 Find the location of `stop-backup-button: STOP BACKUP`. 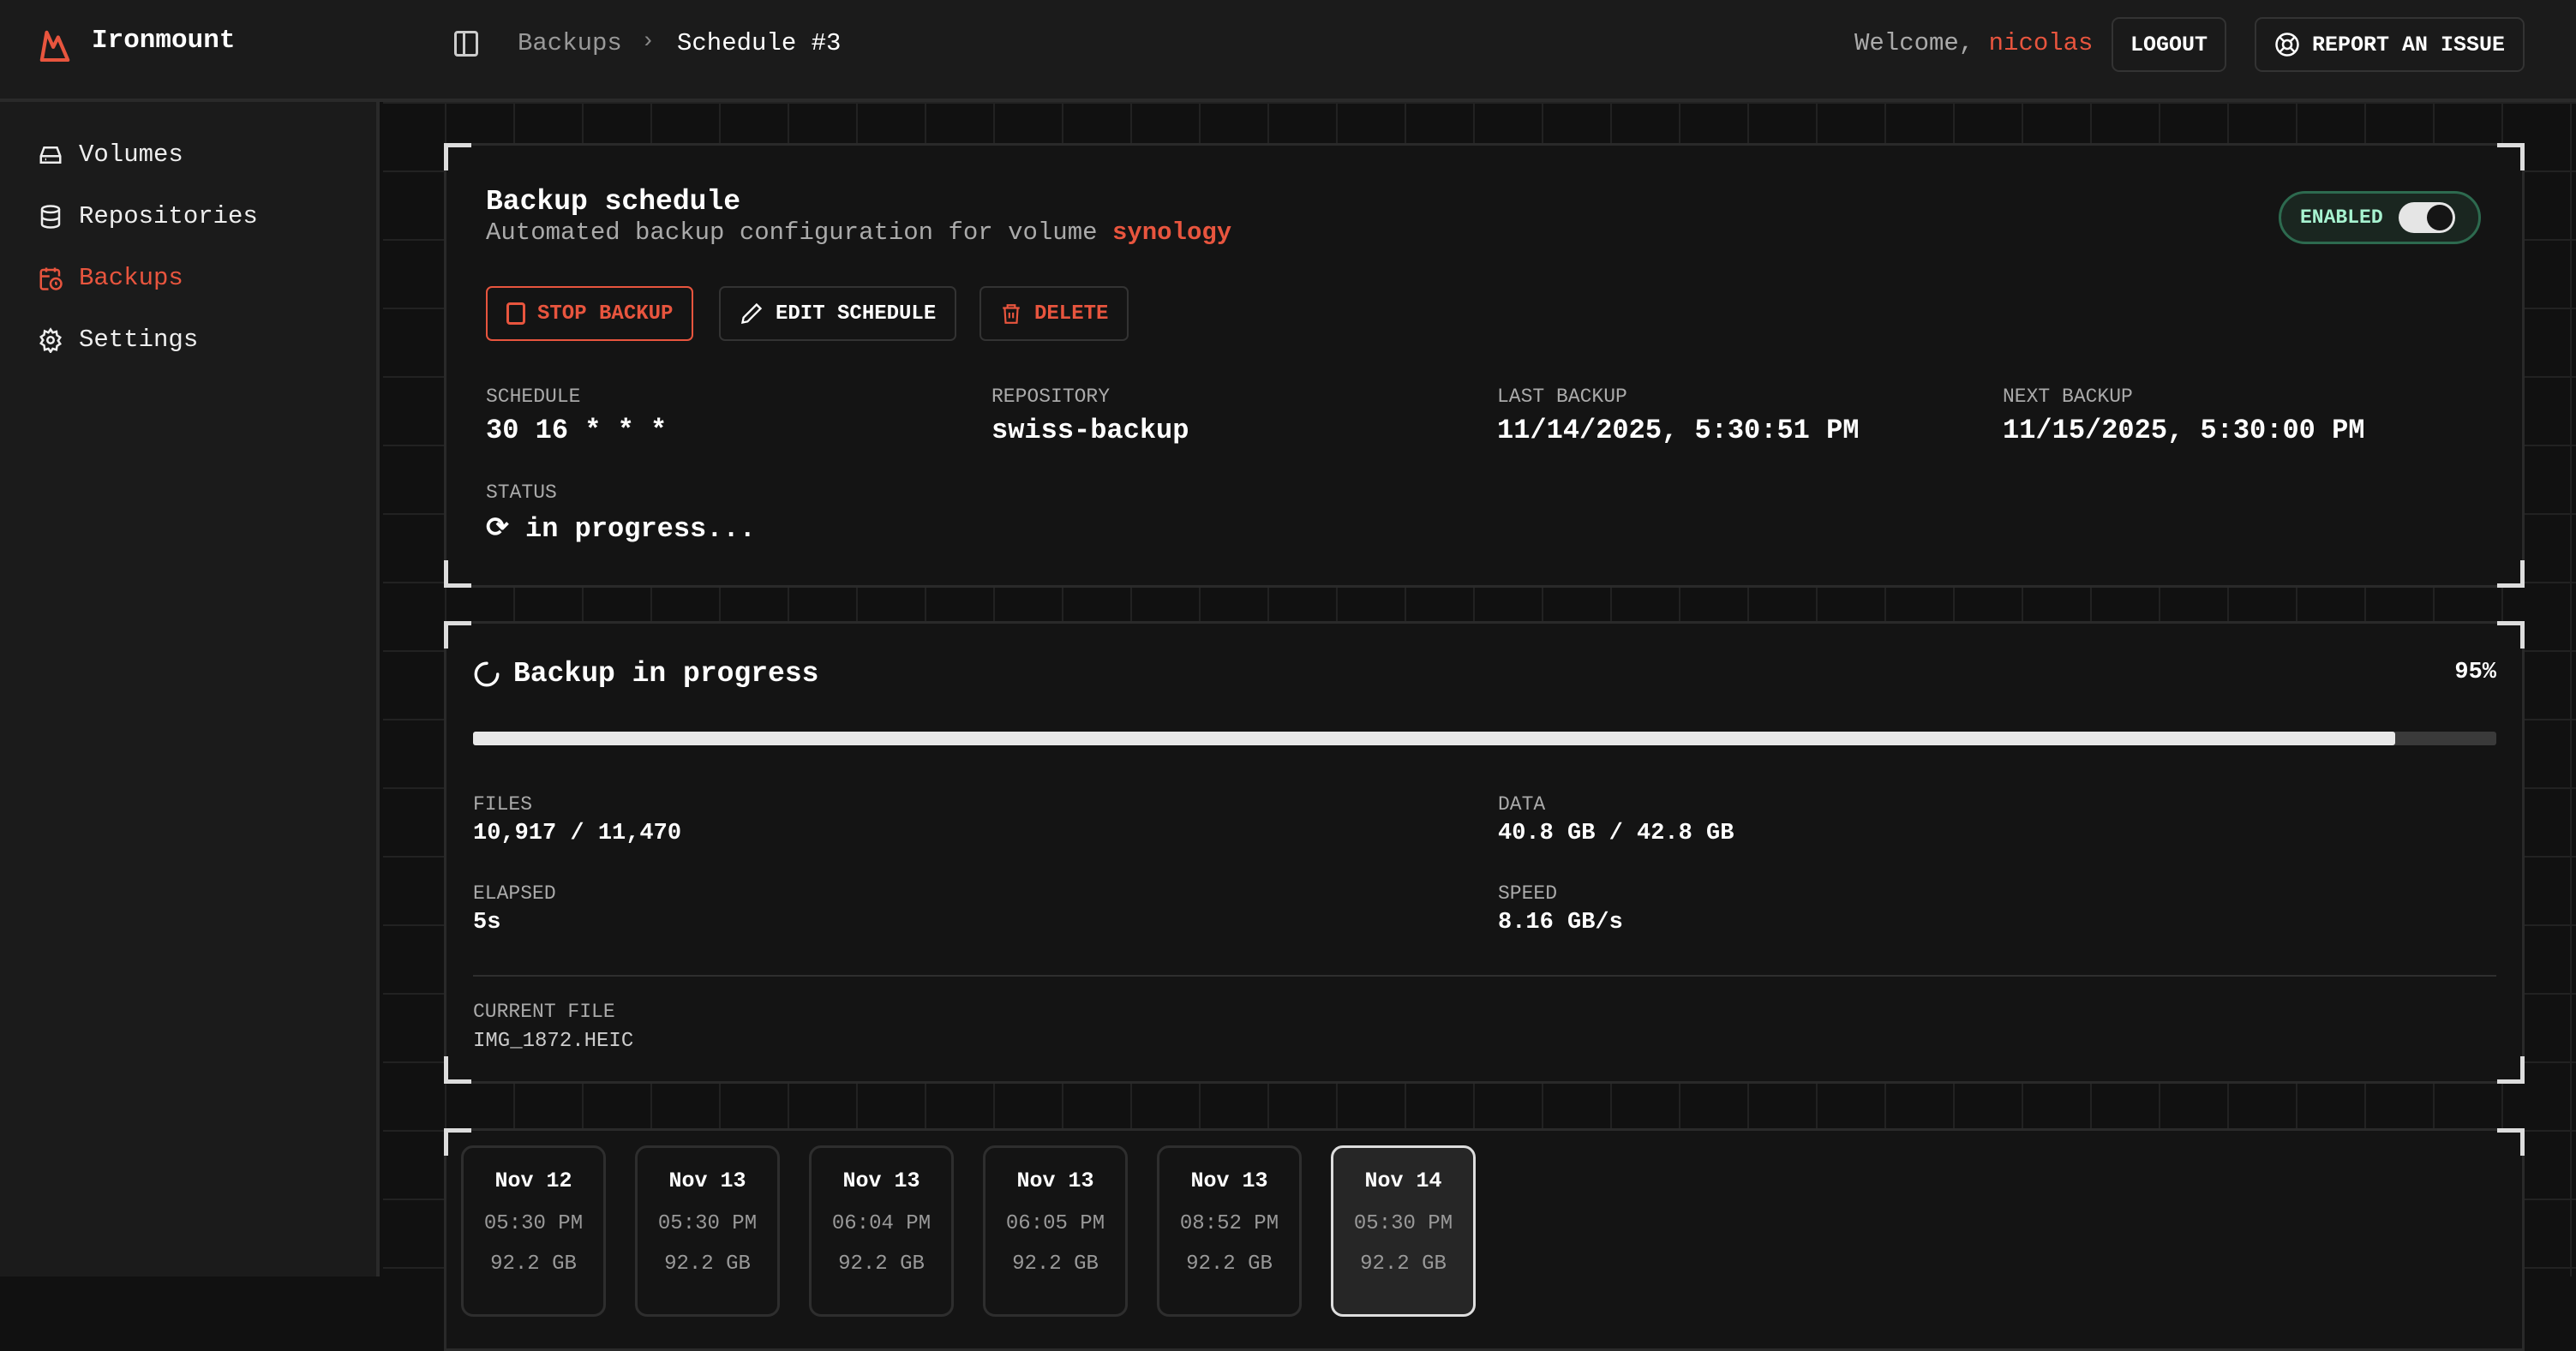

stop-backup-button: STOP BACKUP is located at coordinates (589, 313).